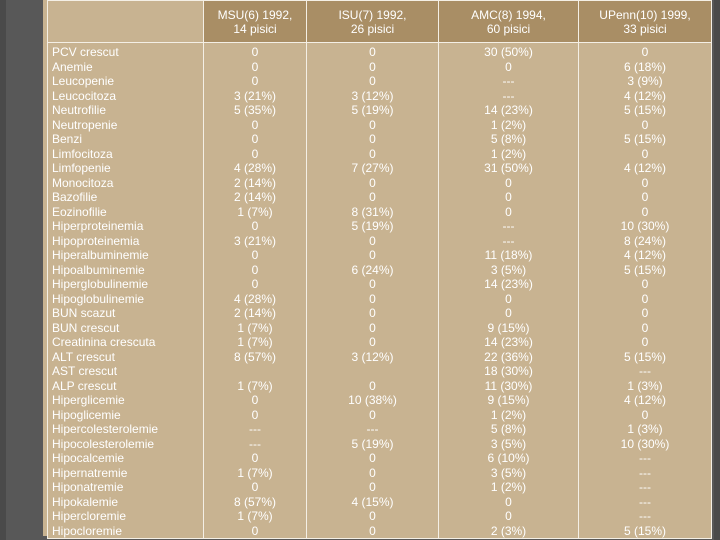 The height and width of the screenshot is (540, 720). I want to click on parameter-label: Hiperproteinemia, so click(98, 226).